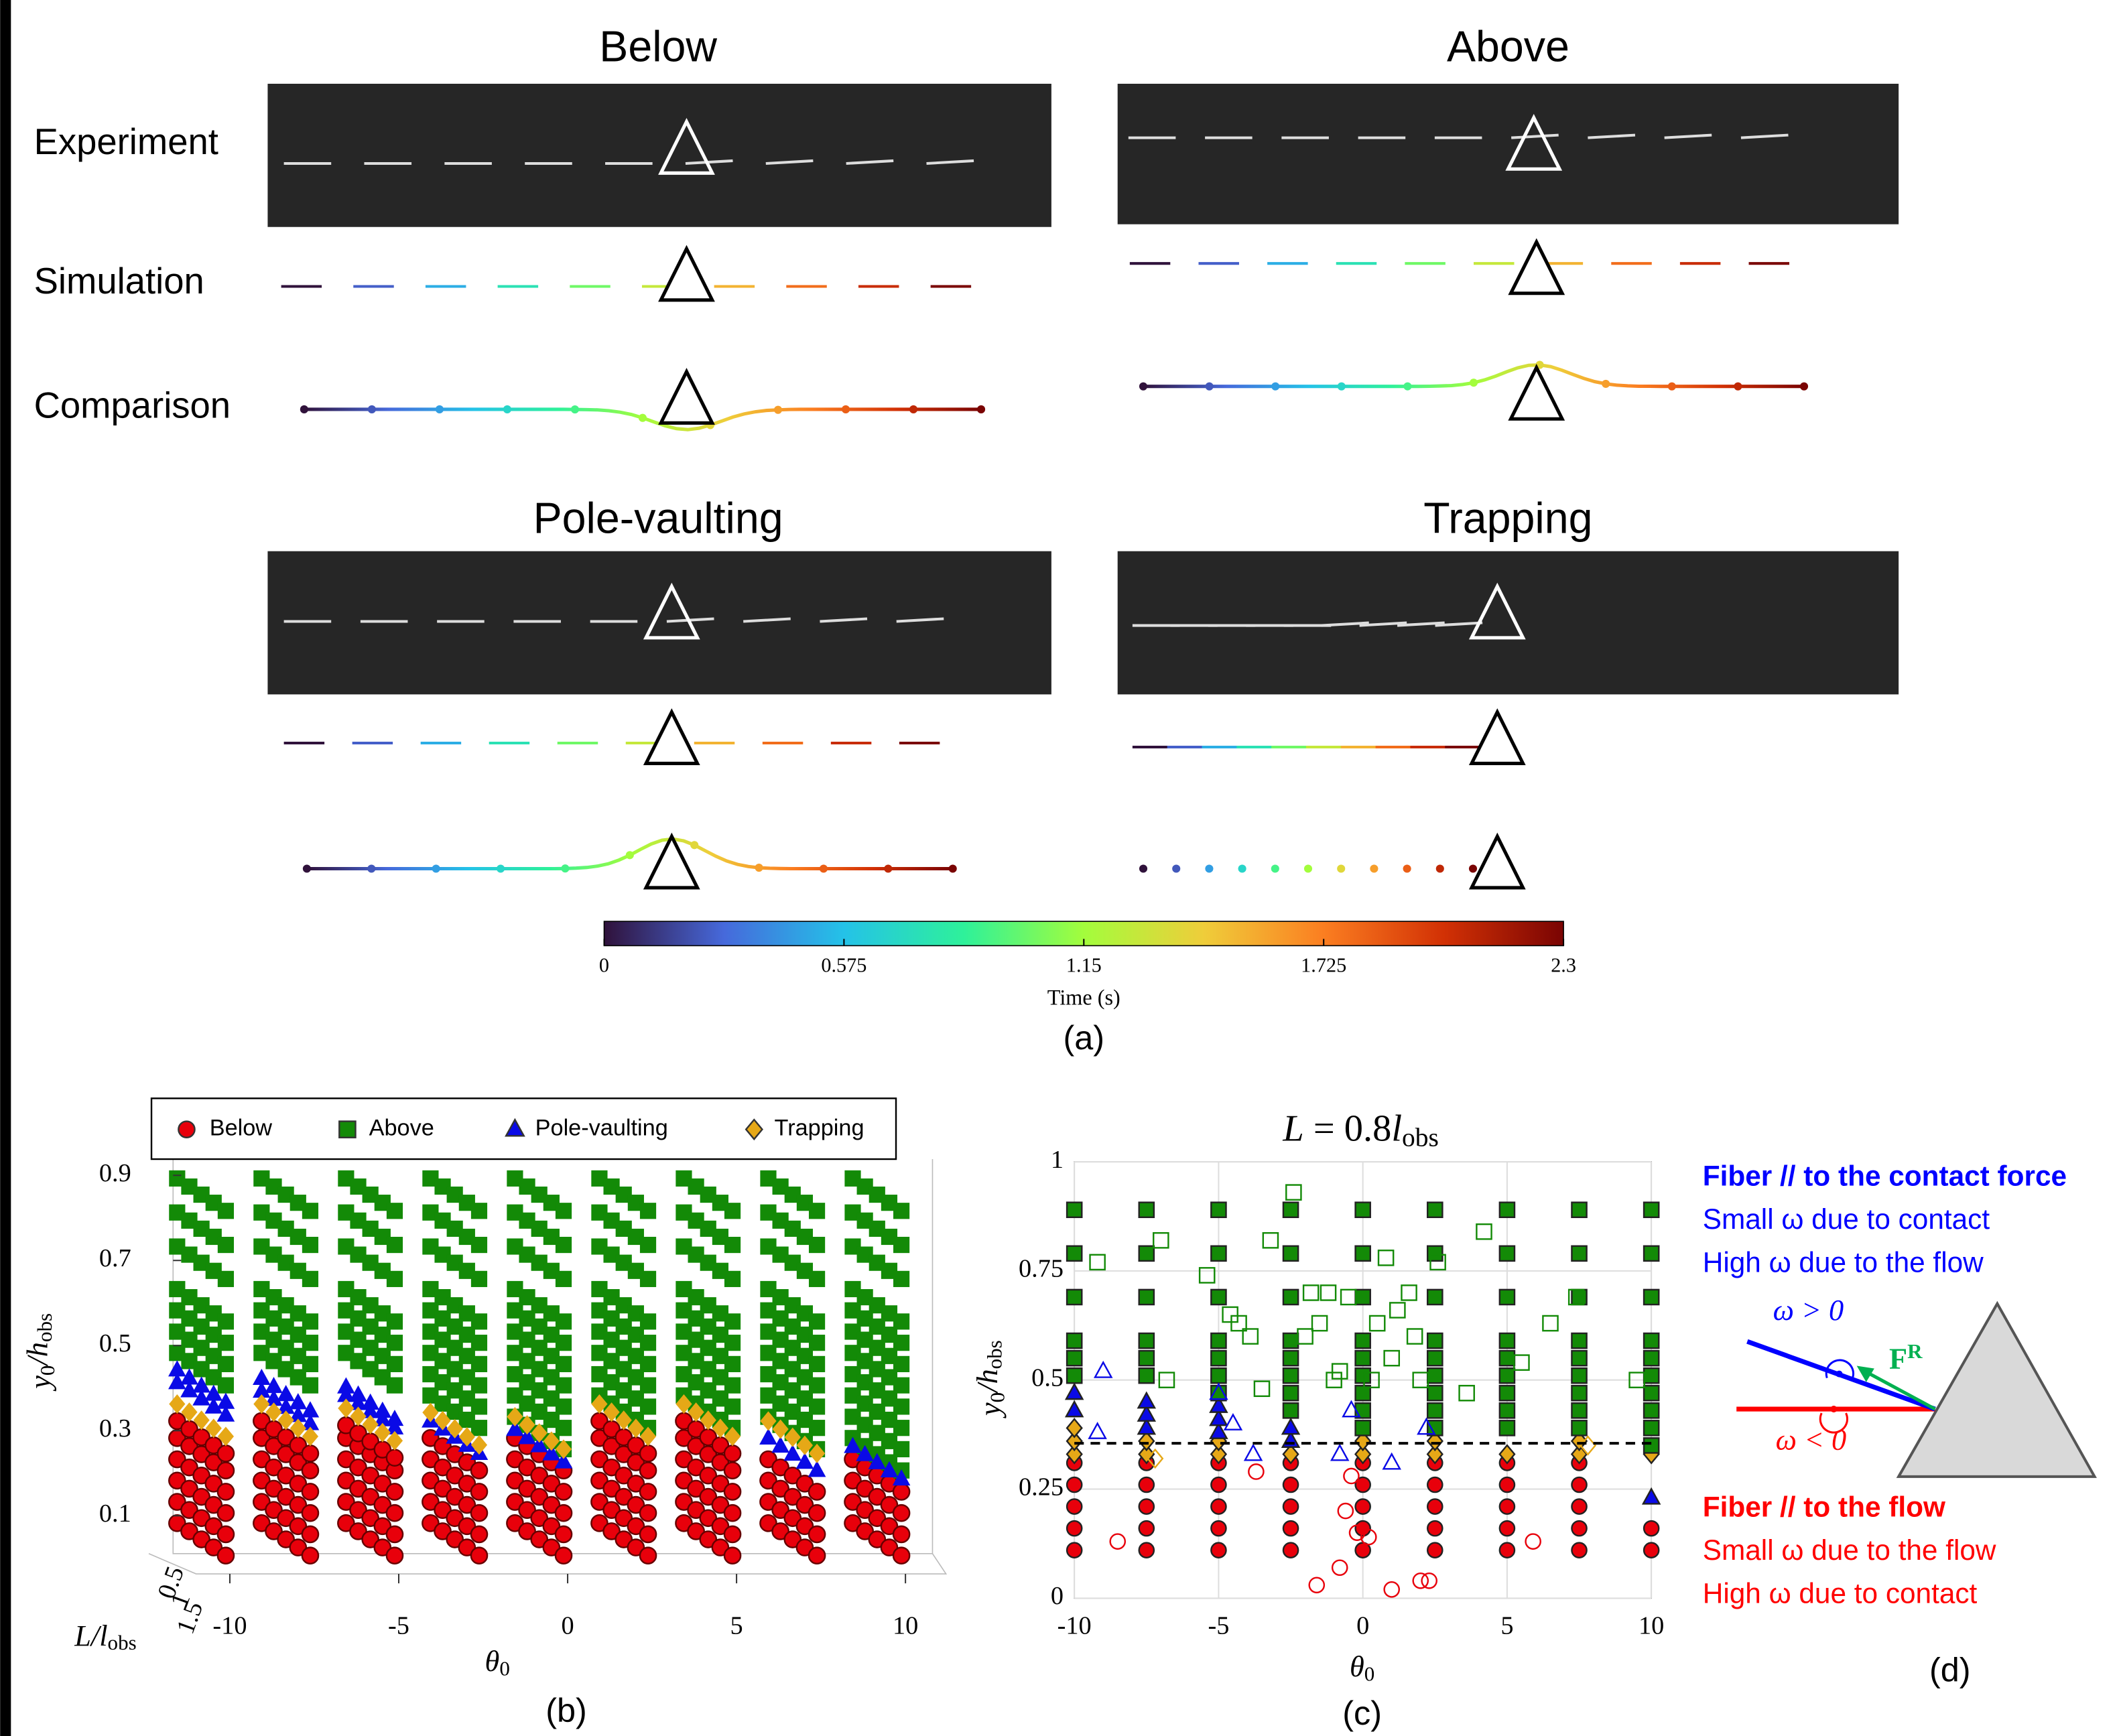 The width and height of the screenshot is (2119, 1736). Describe the element at coordinates (567, 1625) in the screenshot. I see `x-tick-label: 0` at that location.